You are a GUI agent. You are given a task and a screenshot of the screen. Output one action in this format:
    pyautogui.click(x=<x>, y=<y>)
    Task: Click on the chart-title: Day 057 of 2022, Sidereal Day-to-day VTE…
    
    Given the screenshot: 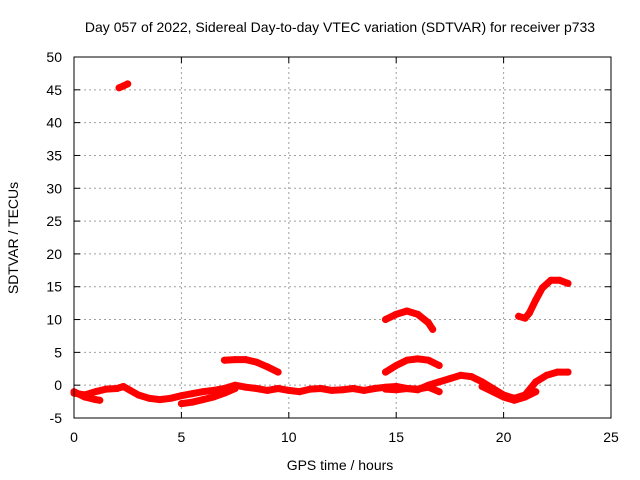 What is the action you would take?
    pyautogui.click(x=340, y=27)
    